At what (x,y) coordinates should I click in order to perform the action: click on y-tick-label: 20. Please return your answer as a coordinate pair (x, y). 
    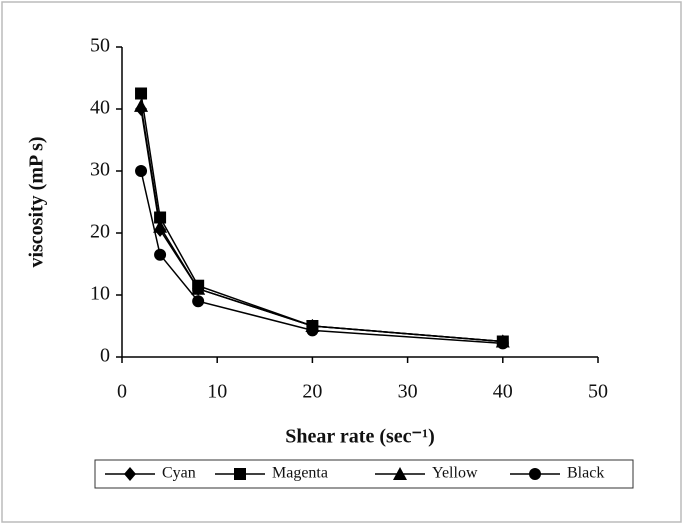
    Looking at the image, I should click on (100, 232).